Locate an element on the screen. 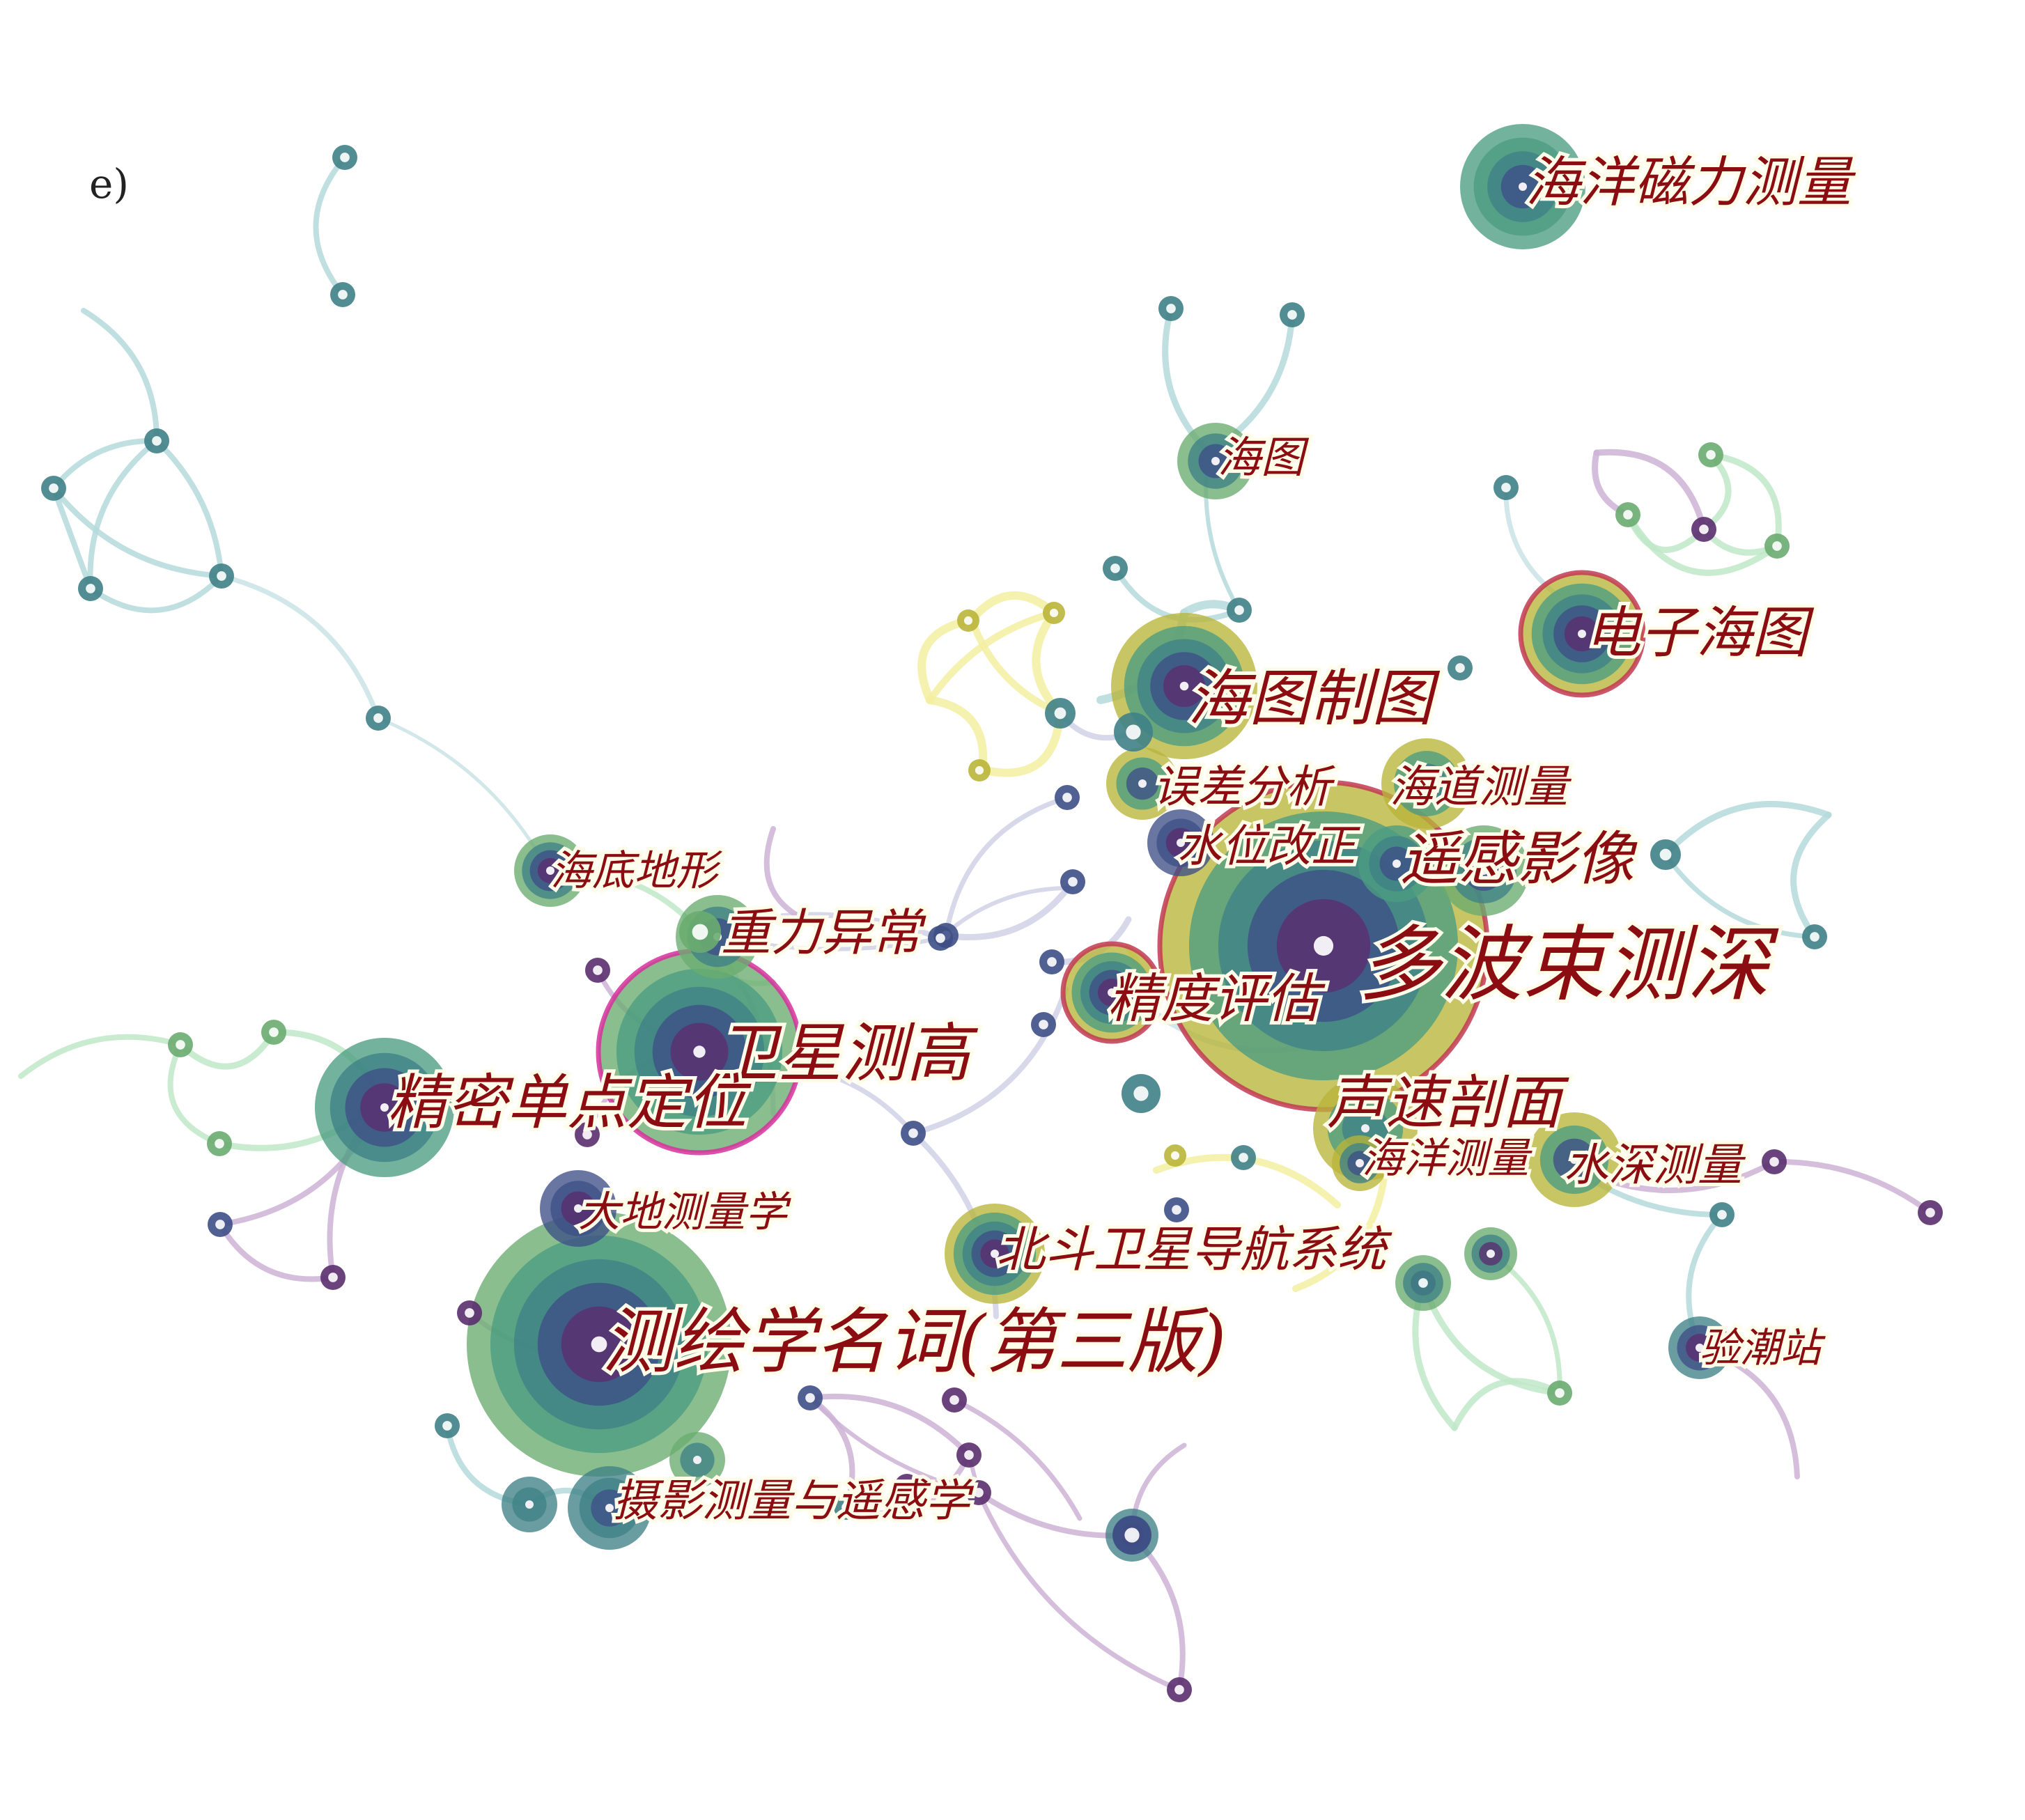 This screenshot has width=2025, height=1820. keyword-label-k20: 测绘学名词(第三版) is located at coordinates (915, 1343).